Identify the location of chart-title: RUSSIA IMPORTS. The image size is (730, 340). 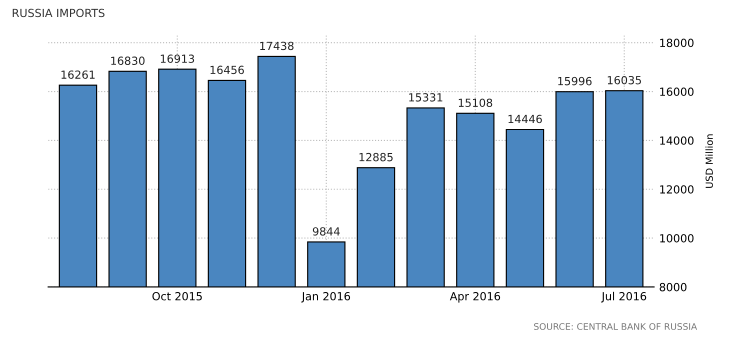
(58, 13).